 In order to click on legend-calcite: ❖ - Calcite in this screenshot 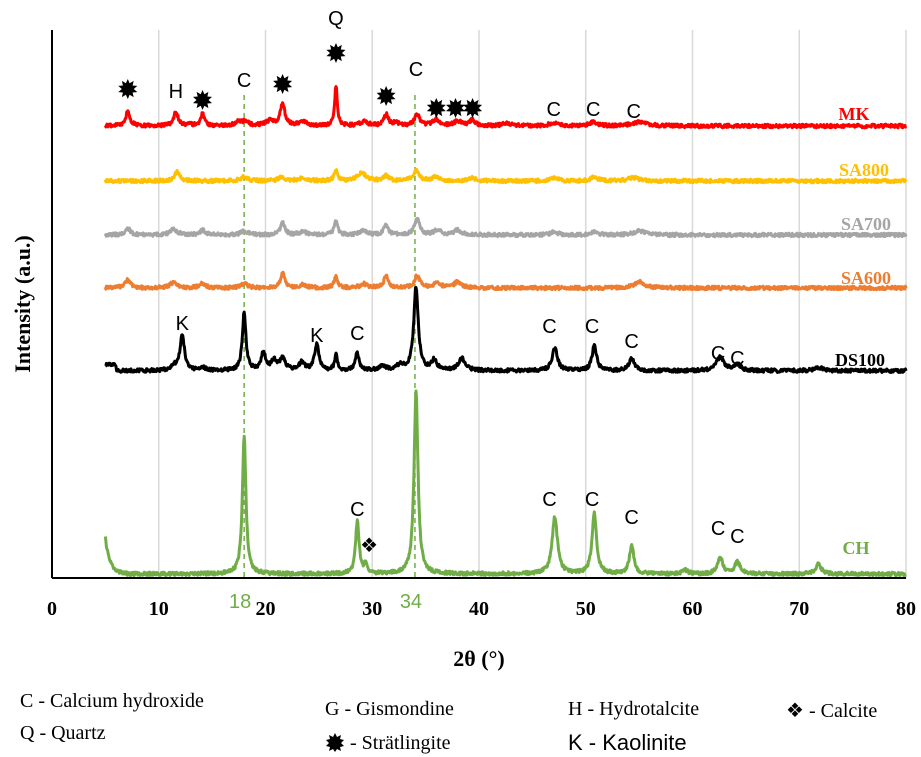, I will do `click(831, 710)`.